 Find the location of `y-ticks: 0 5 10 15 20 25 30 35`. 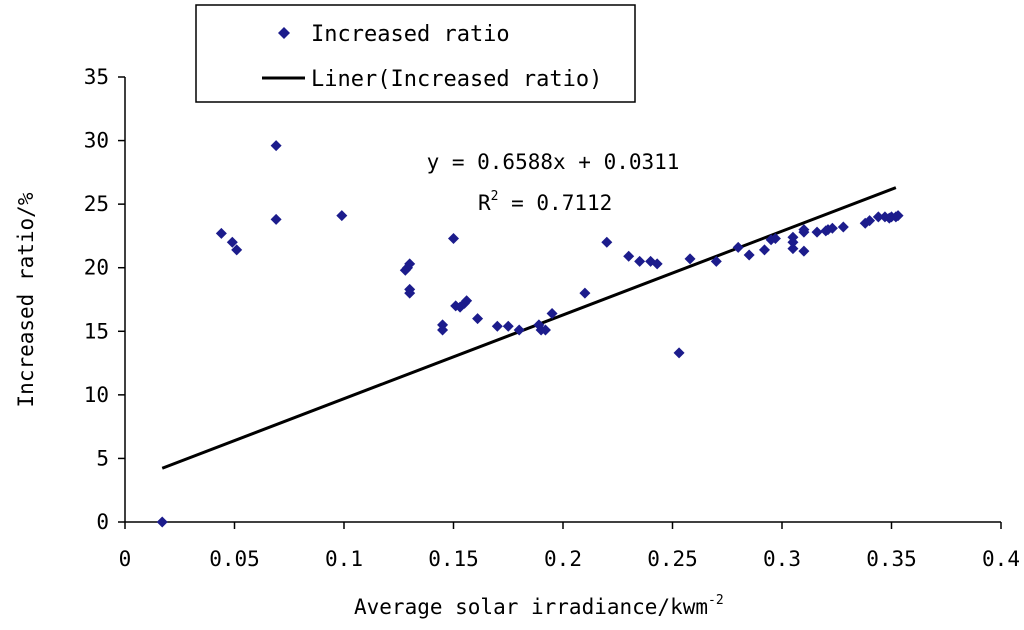

y-ticks: 0 5 10 15 20 25 30 35 is located at coordinates (104, 299).